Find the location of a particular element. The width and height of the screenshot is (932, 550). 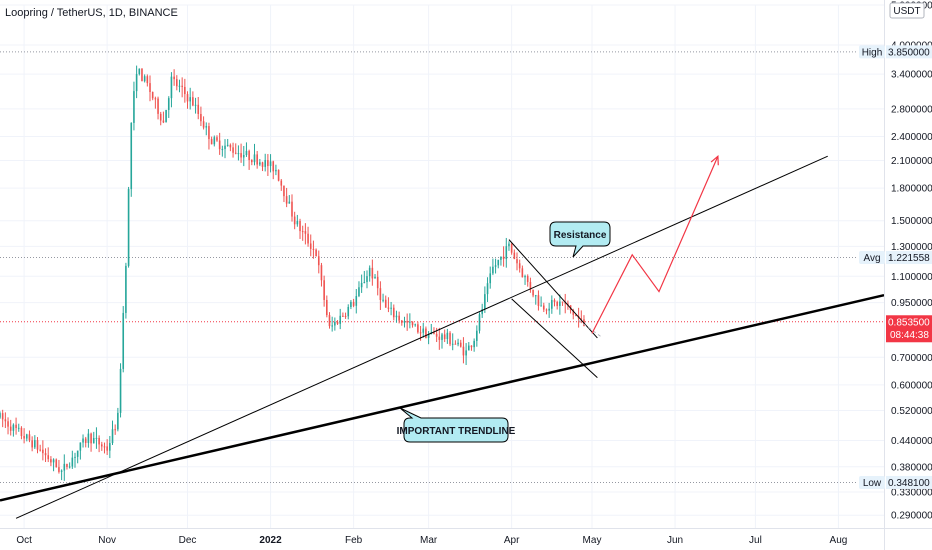

y-tick-label: 0.290000 is located at coordinates (911, 516).